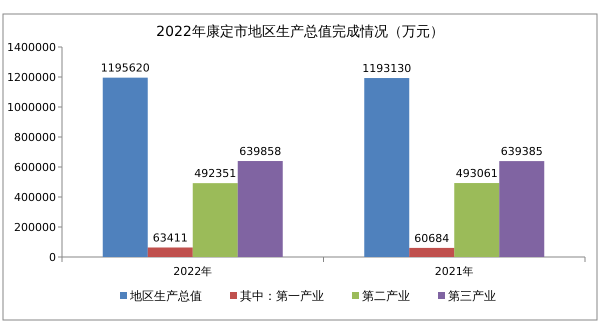 The width and height of the screenshot is (602, 325). I want to click on y-tick-label: 400000, so click(35, 197).